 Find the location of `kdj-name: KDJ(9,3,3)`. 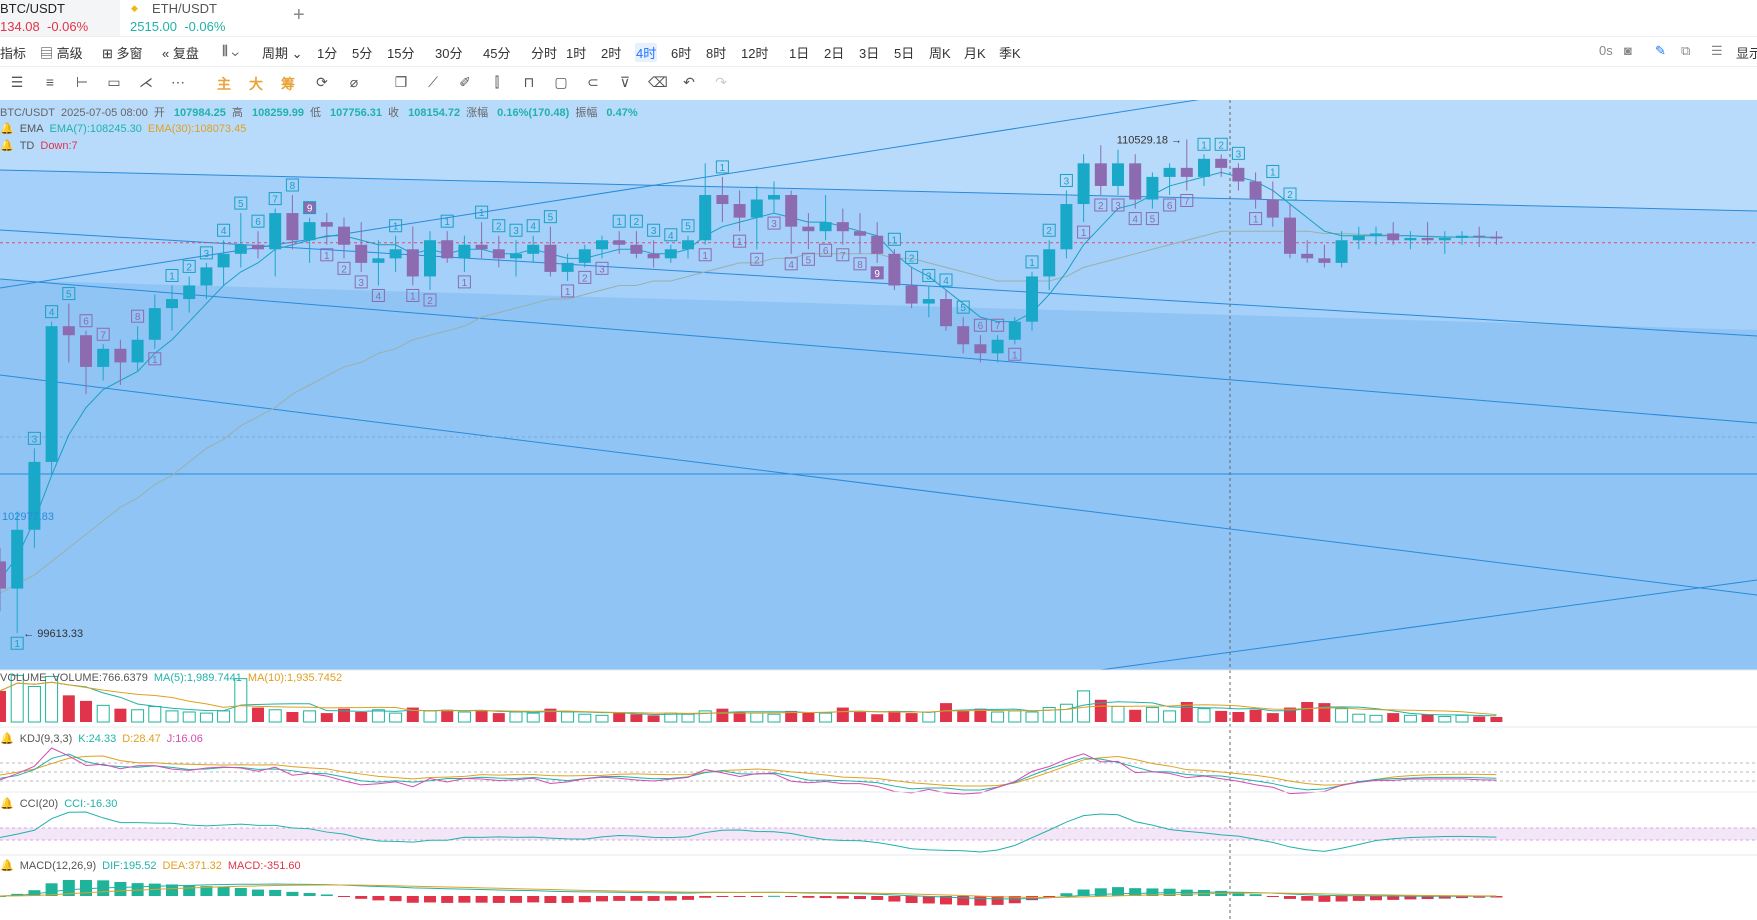

kdj-name: KDJ(9,3,3) is located at coordinates (46, 739).